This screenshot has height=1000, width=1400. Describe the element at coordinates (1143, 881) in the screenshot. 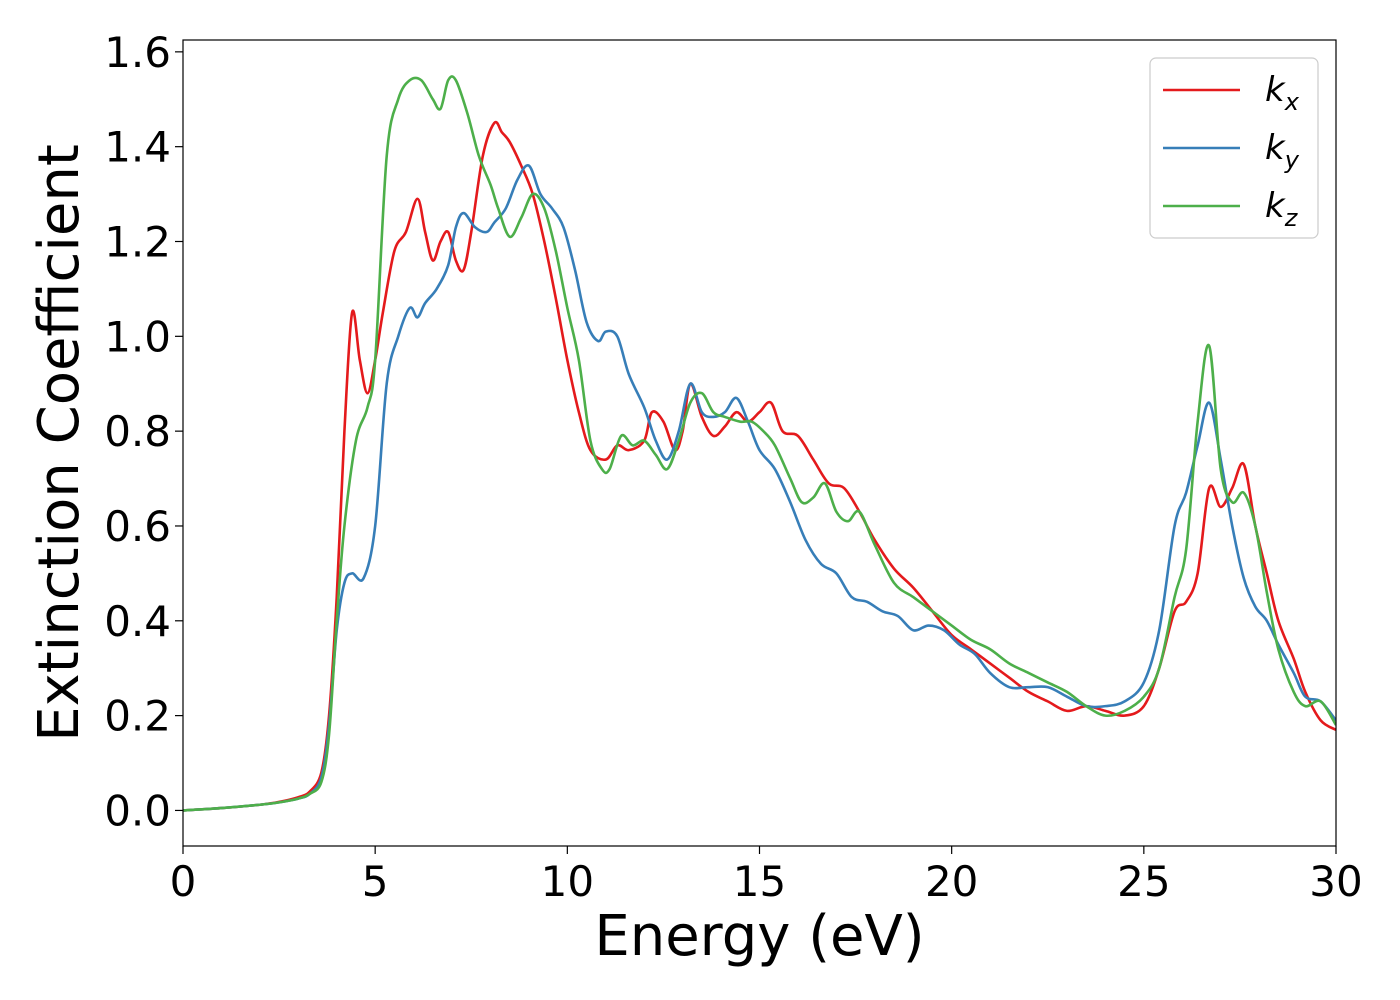

I see `x-tick-label: 25` at that location.